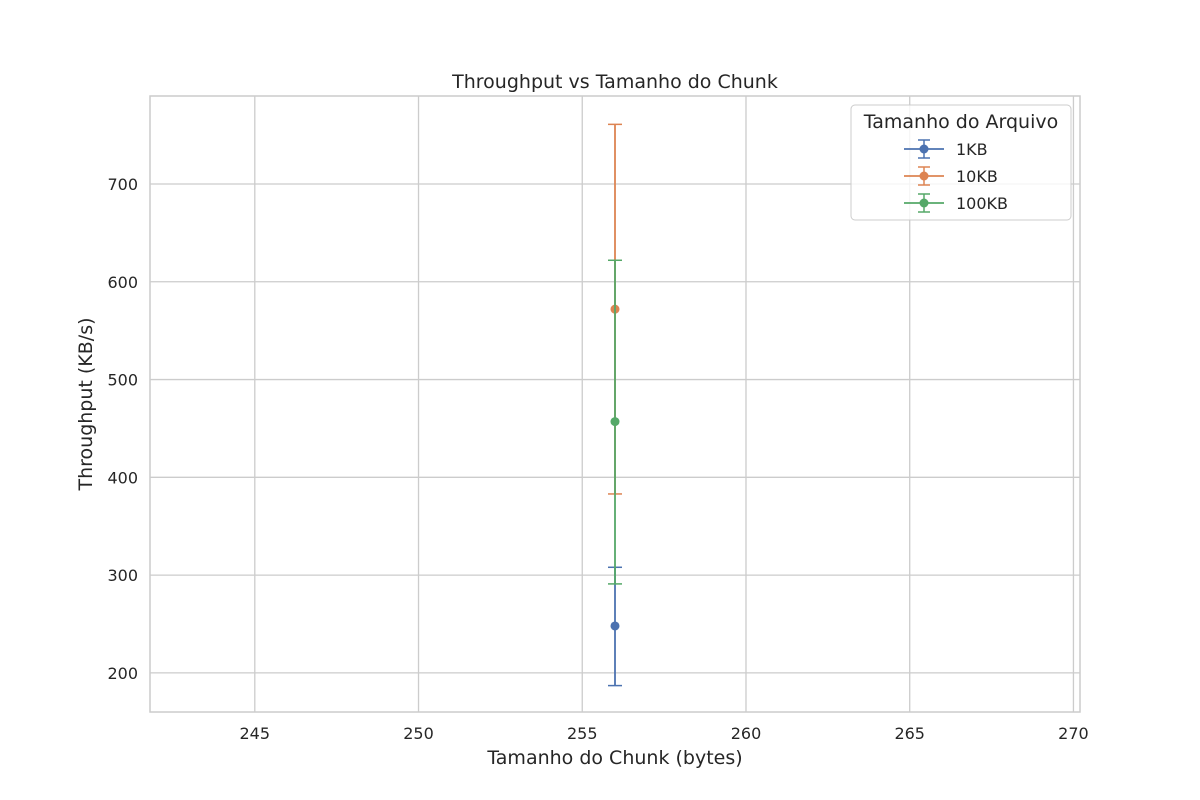 The width and height of the screenshot is (1200, 800). Describe the element at coordinates (255, 733) in the screenshot. I see `x-tick-label-245: 245` at that location.